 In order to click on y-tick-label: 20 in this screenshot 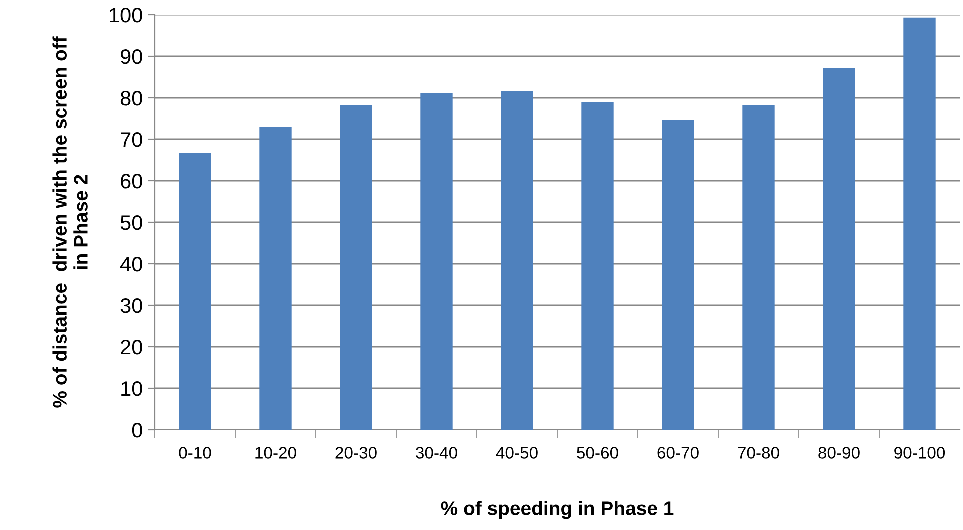, I will do `click(131, 347)`.